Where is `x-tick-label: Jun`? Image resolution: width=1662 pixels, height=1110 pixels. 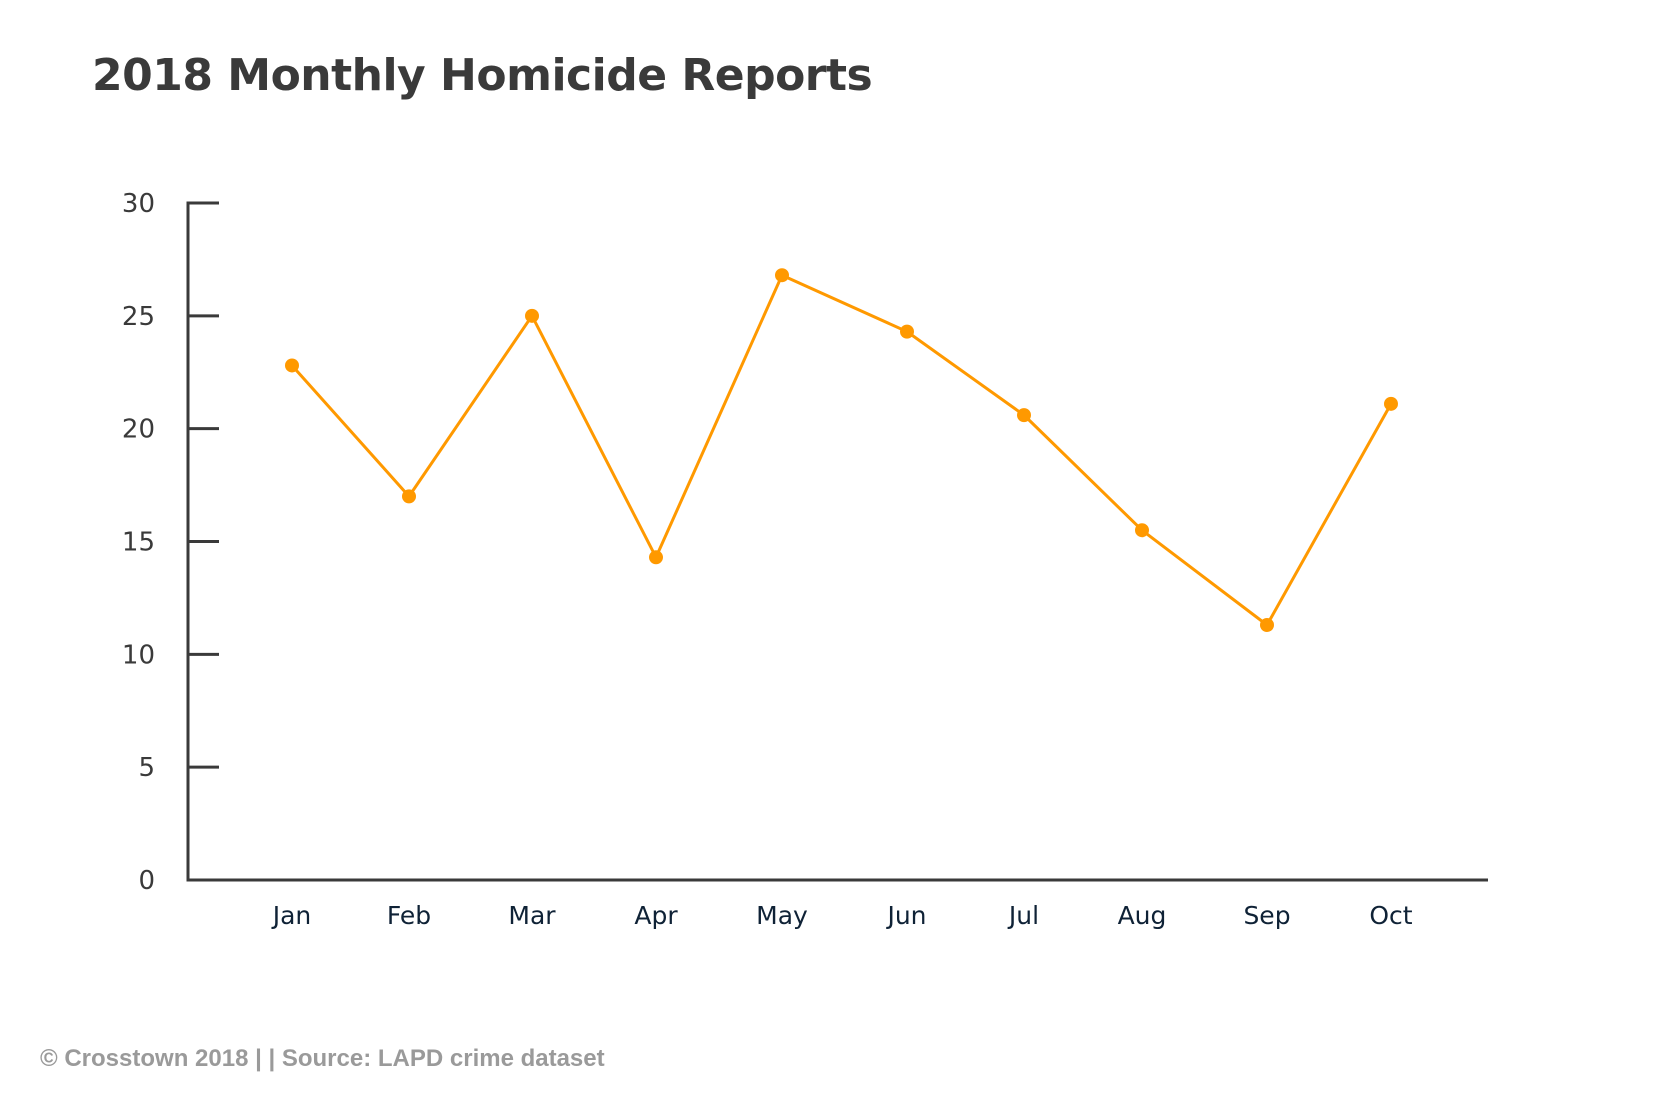 x-tick-label: Jun is located at coordinates (905, 915).